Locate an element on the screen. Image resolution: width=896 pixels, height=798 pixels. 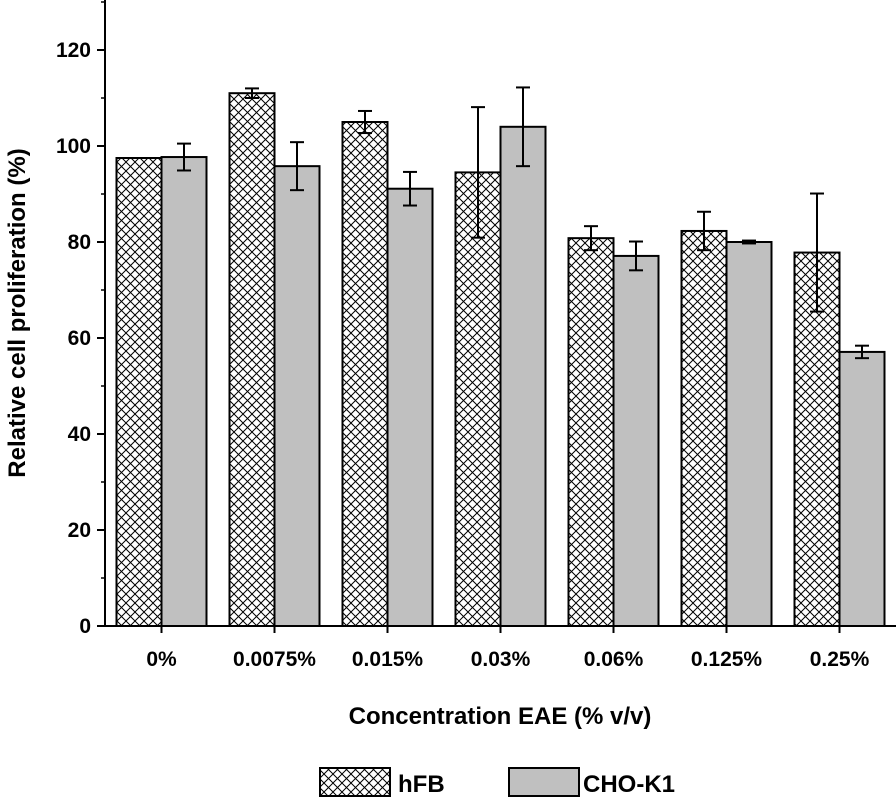
x-axis-title: Concentration EAE (% v/v) is located at coordinates (500, 716).